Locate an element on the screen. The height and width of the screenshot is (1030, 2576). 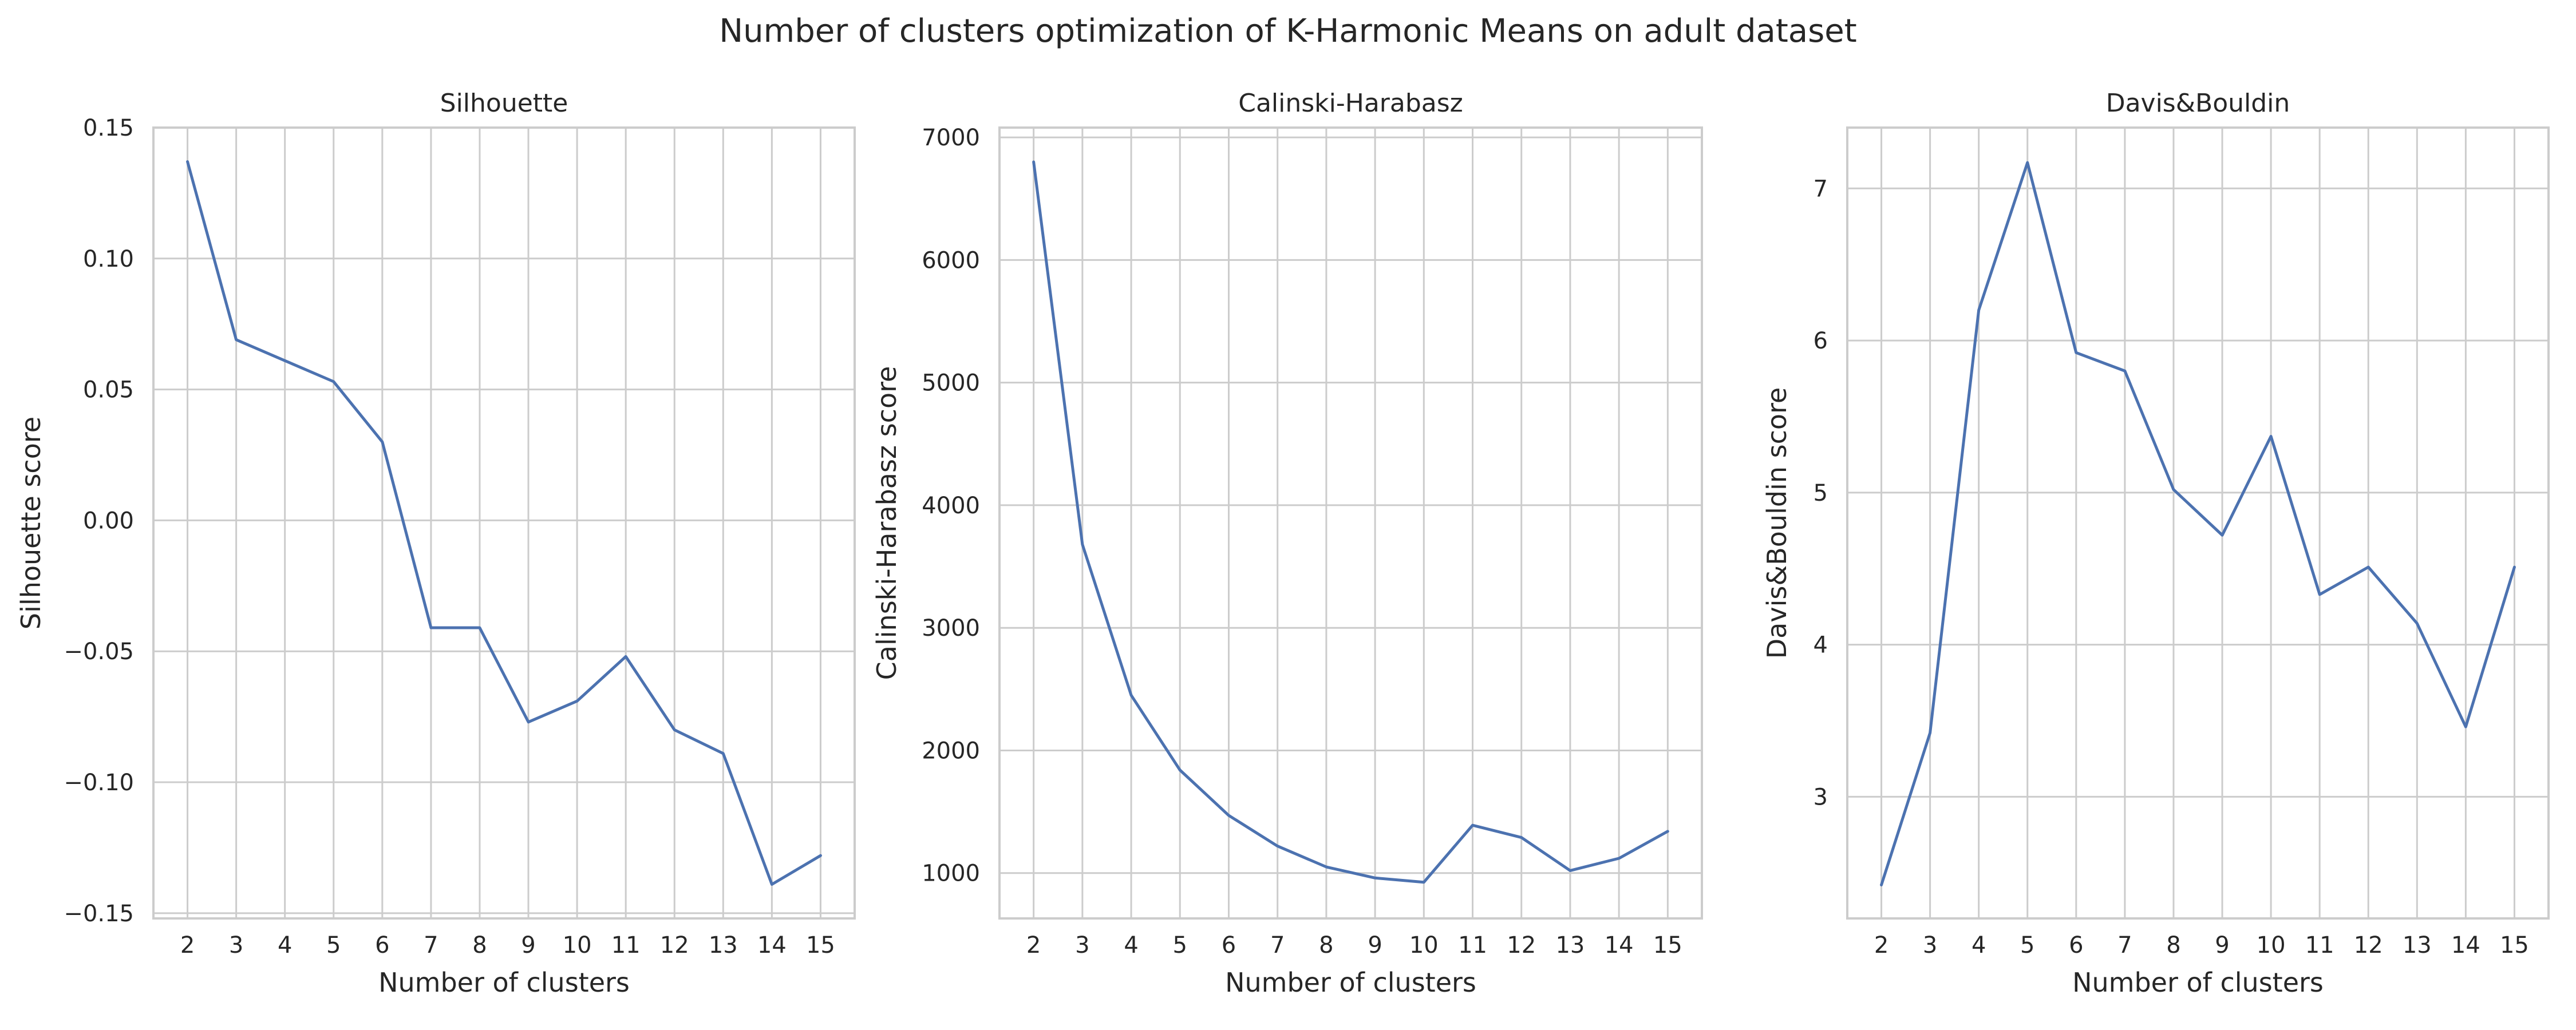
y-tick-label: 6 is located at coordinates (1821, 341).